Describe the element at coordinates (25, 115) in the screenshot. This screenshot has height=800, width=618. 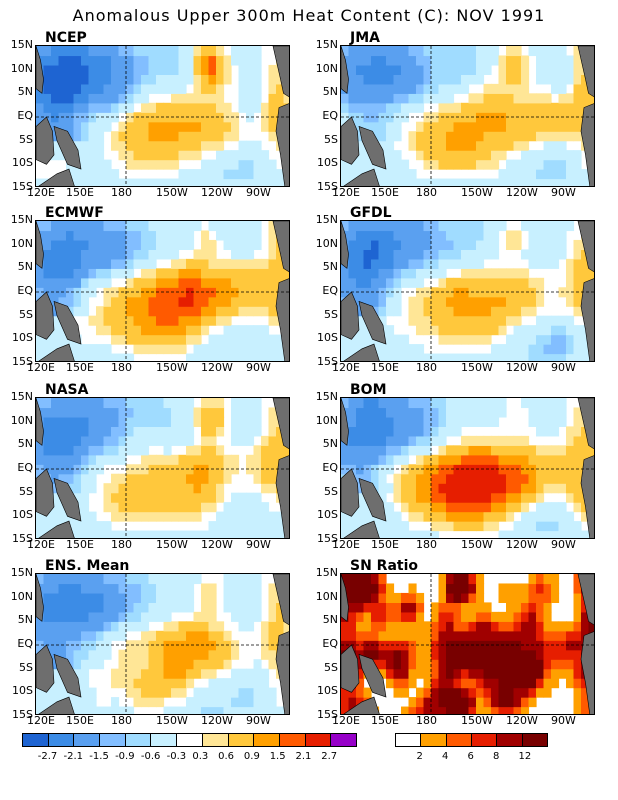
I see `y-tick-label: EQ` at that location.